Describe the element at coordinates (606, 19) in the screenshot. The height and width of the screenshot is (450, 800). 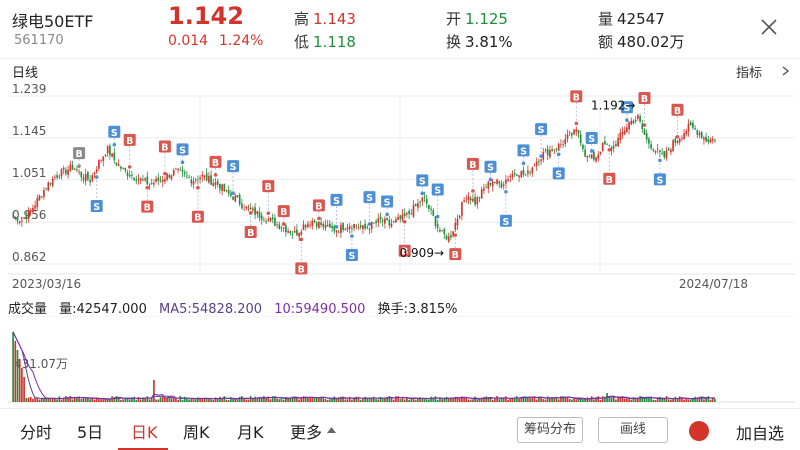
I see `volume-label: 量` at that location.